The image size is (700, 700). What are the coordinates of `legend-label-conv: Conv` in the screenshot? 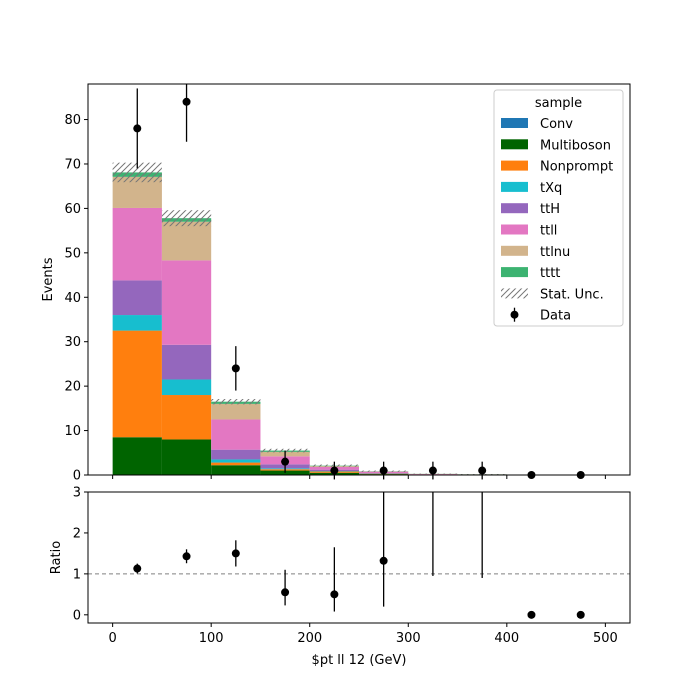 It's located at (556, 124).